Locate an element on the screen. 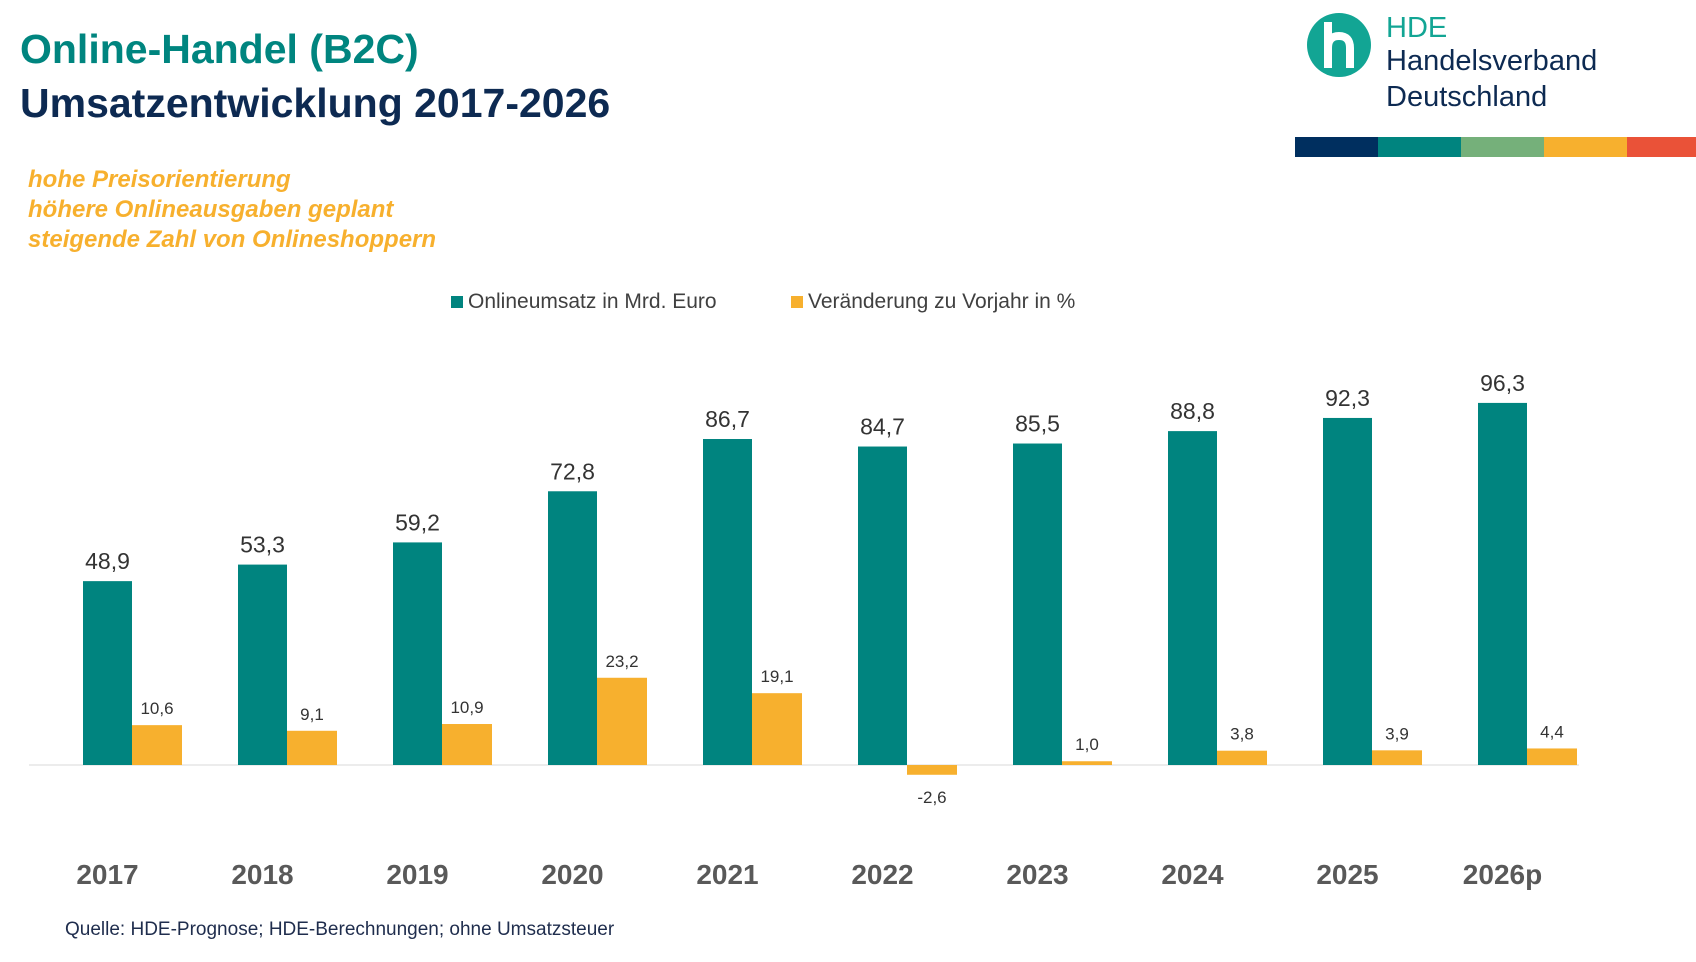 The height and width of the screenshot is (962, 1696). data-label-revenue: 86,7 is located at coordinates (727, 419).